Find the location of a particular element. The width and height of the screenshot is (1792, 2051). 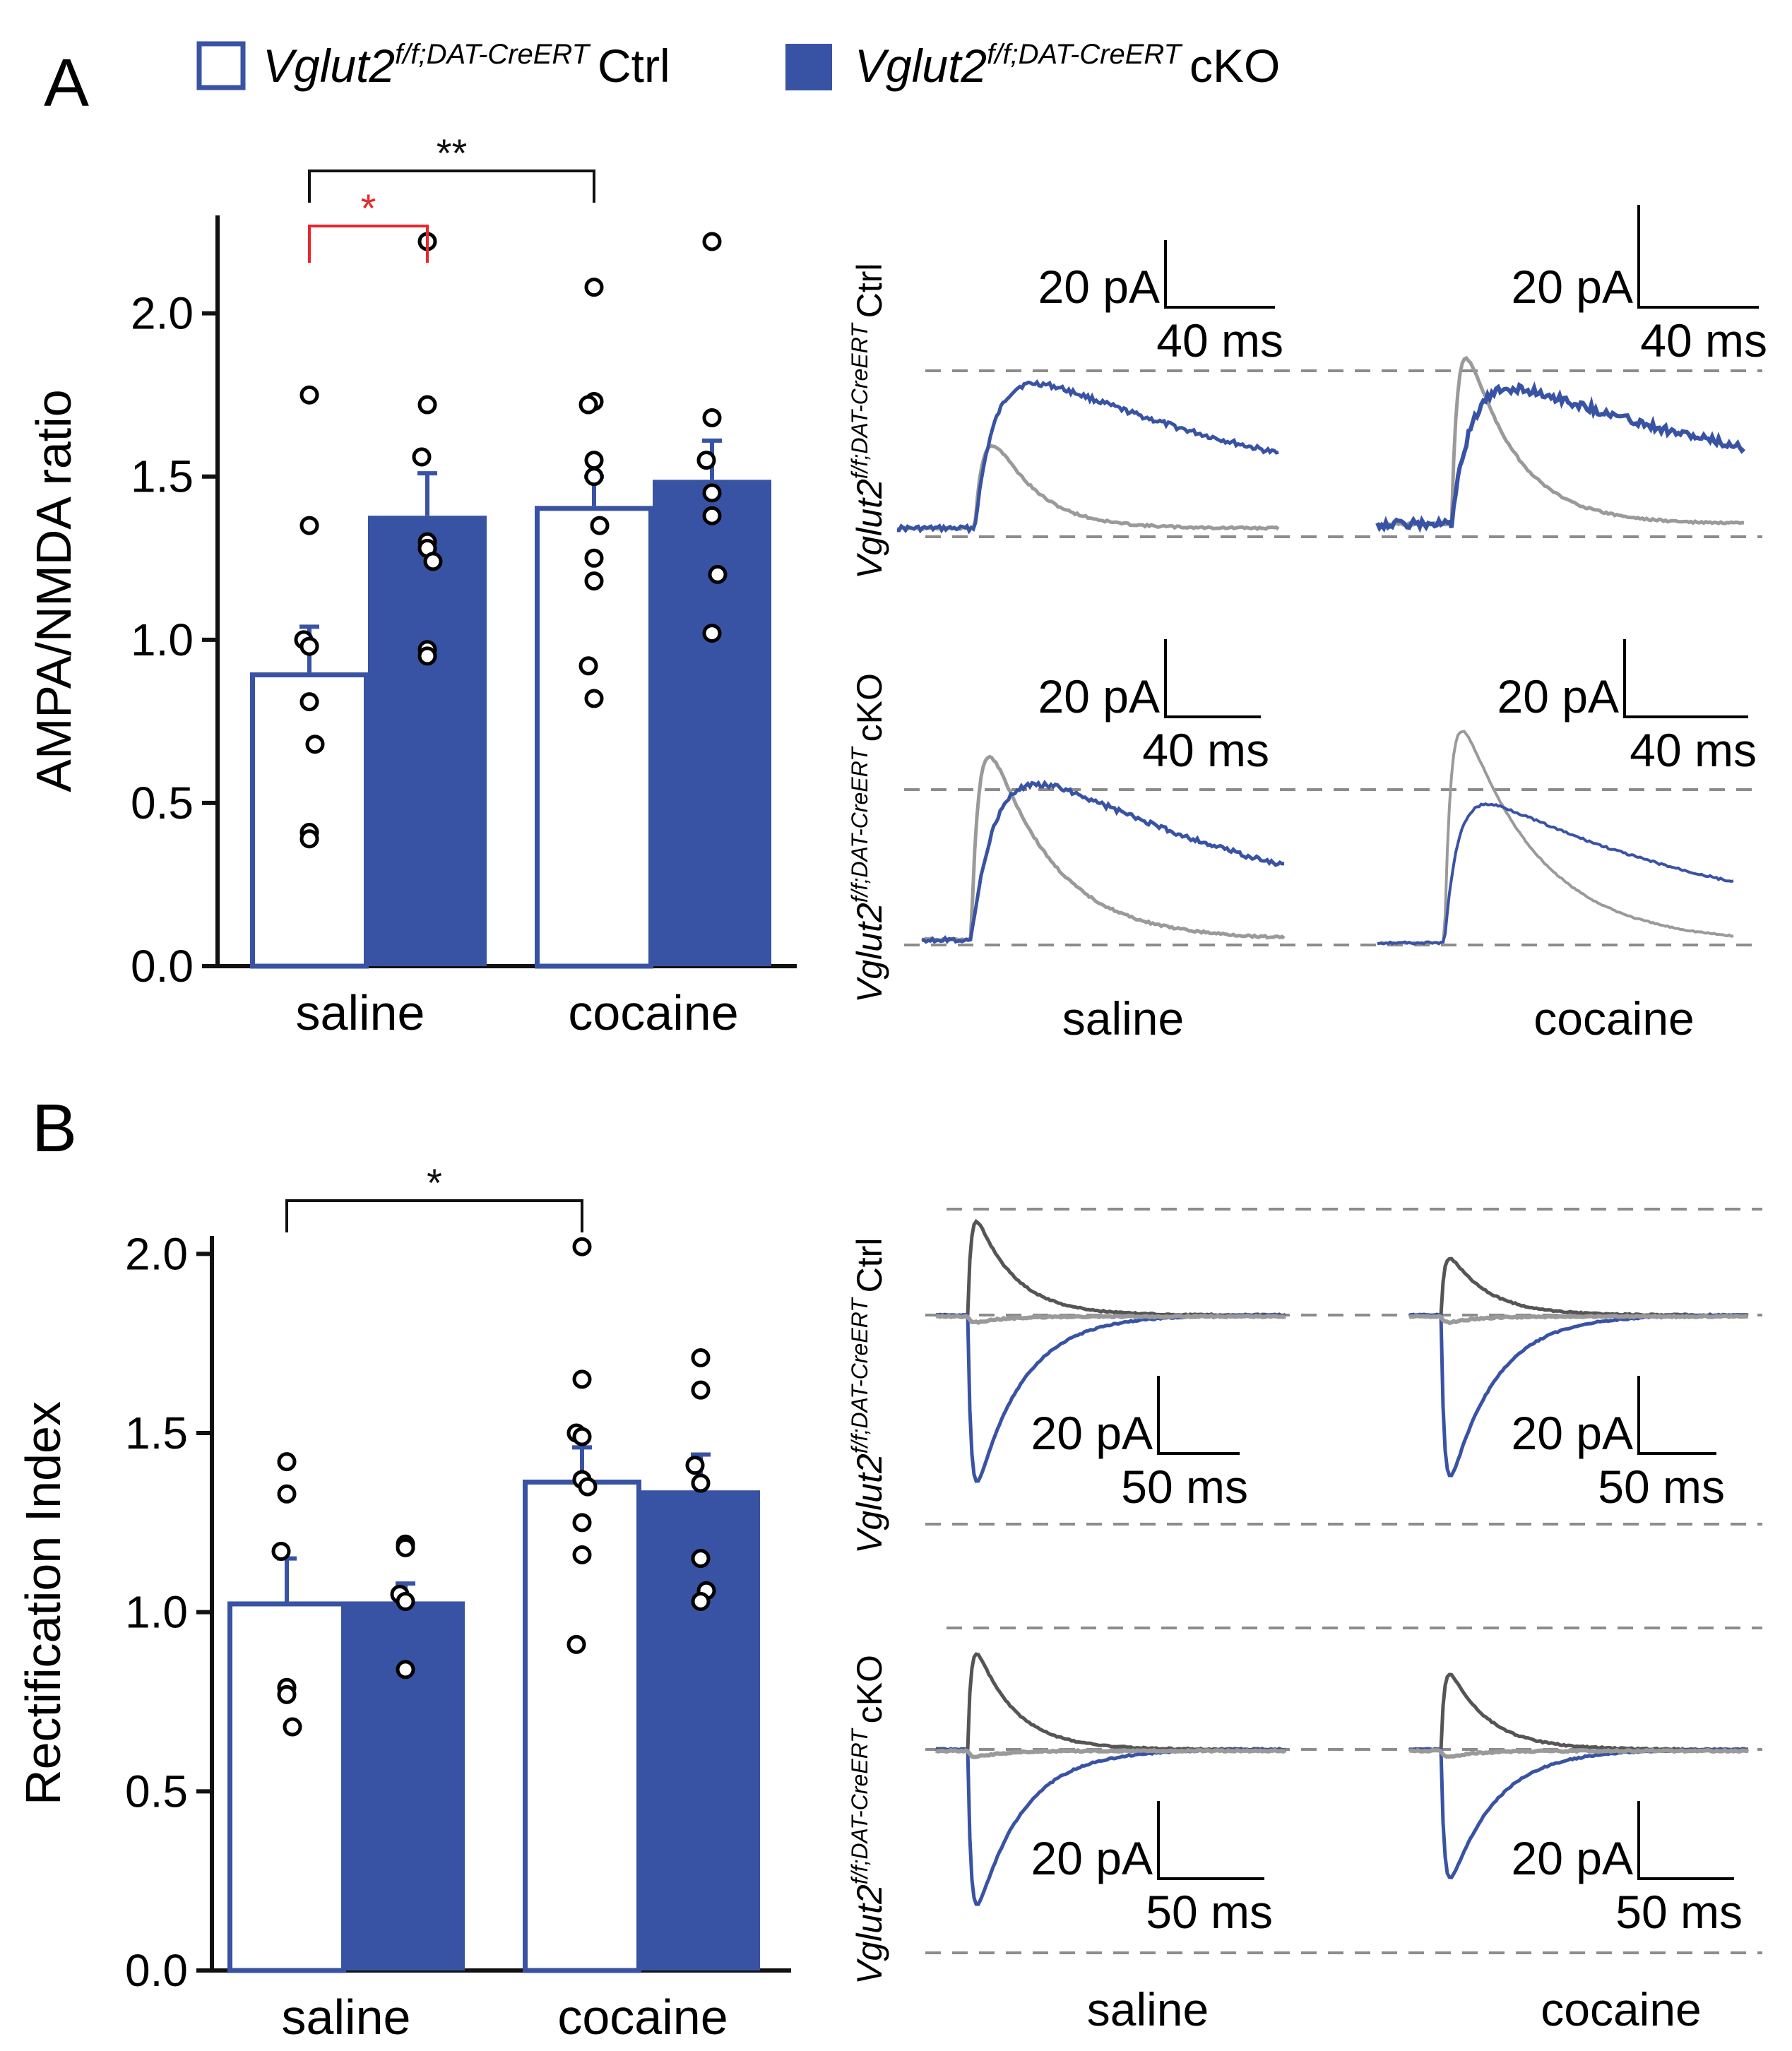

trace-a-ctrl-saline-nmda is located at coordinates (1087, 457).